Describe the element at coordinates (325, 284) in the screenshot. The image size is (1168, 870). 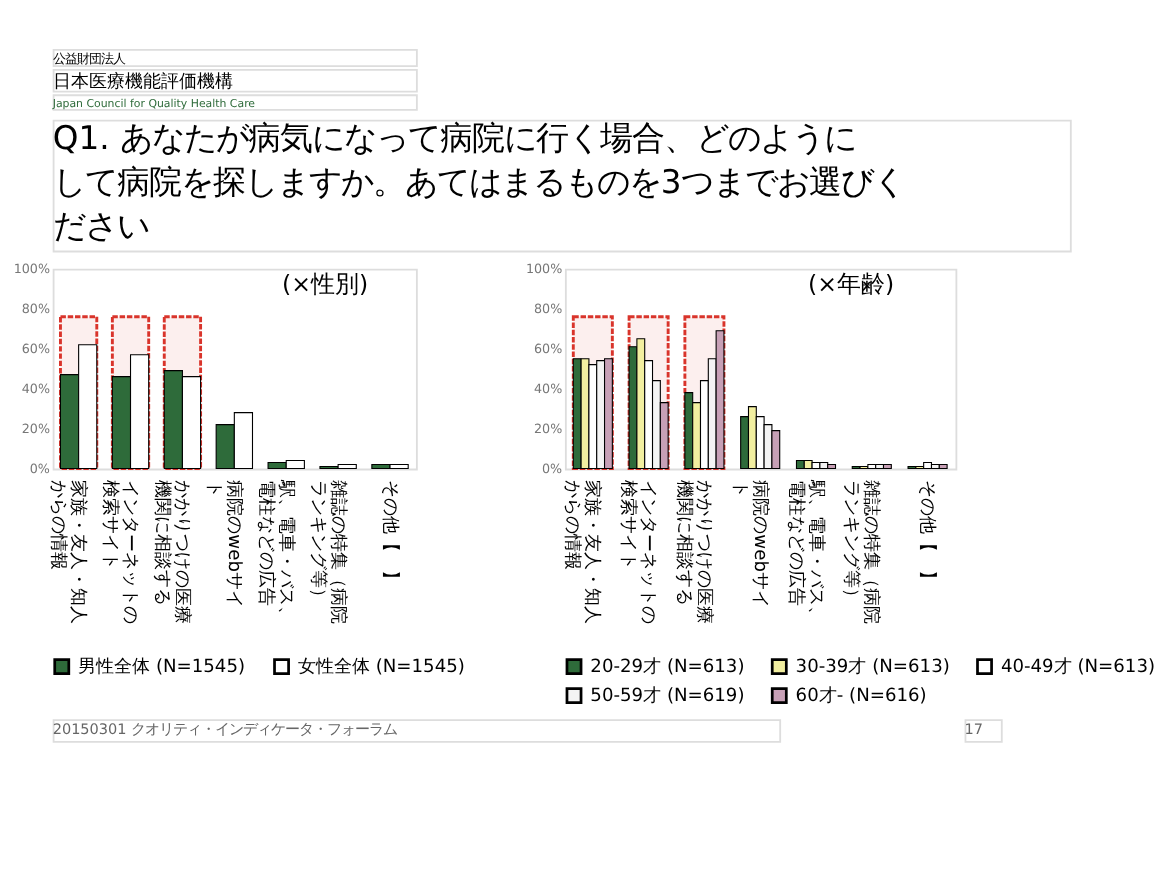
I see `chart-title: (×性別)` at that location.